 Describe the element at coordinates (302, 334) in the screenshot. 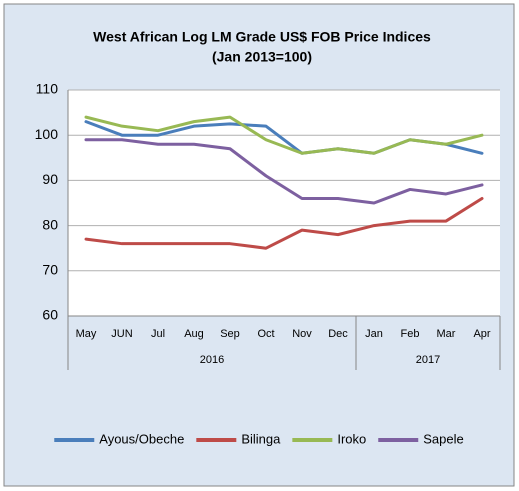

I see `x-tick-label: Nov` at that location.